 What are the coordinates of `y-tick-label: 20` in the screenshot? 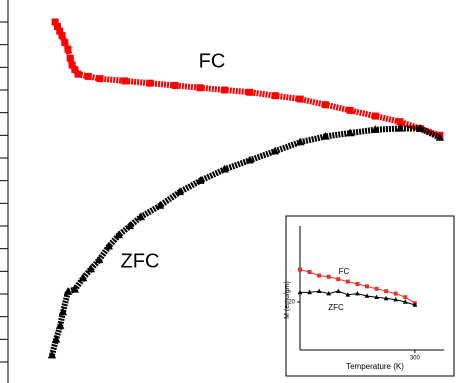 It's located at (291, 303).